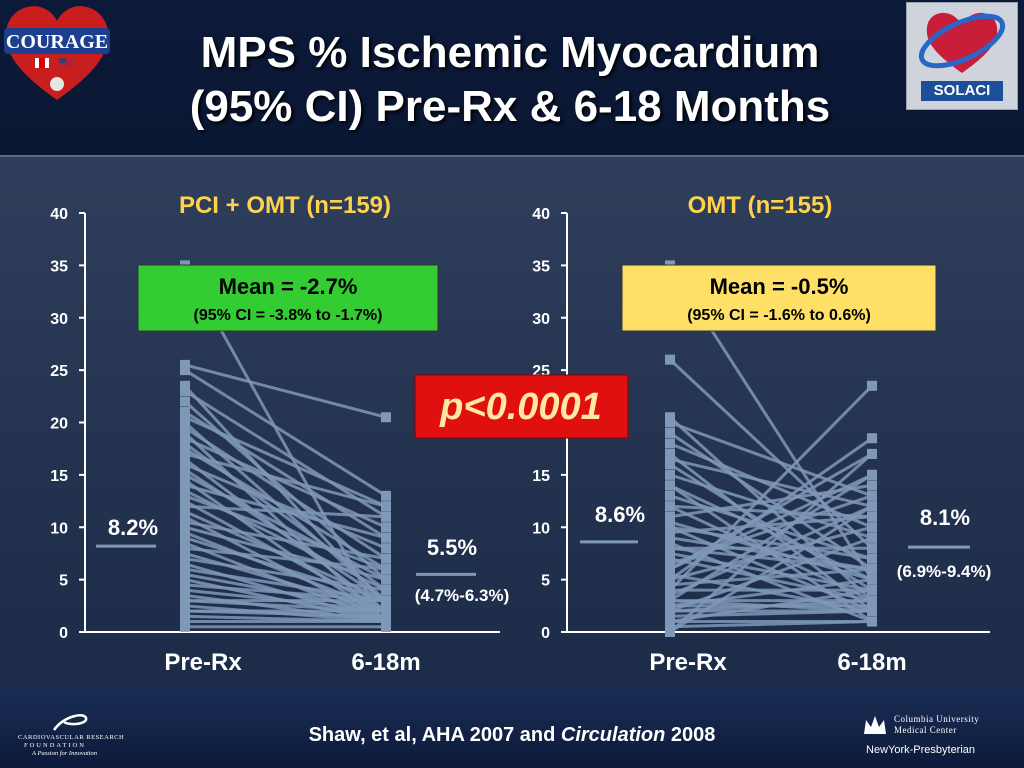  What do you see at coordinates (944, 571) in the screenshot?
I see `chart2-post-ci-label: (6.9%-9.4%)` at bounding box center [944, 571].